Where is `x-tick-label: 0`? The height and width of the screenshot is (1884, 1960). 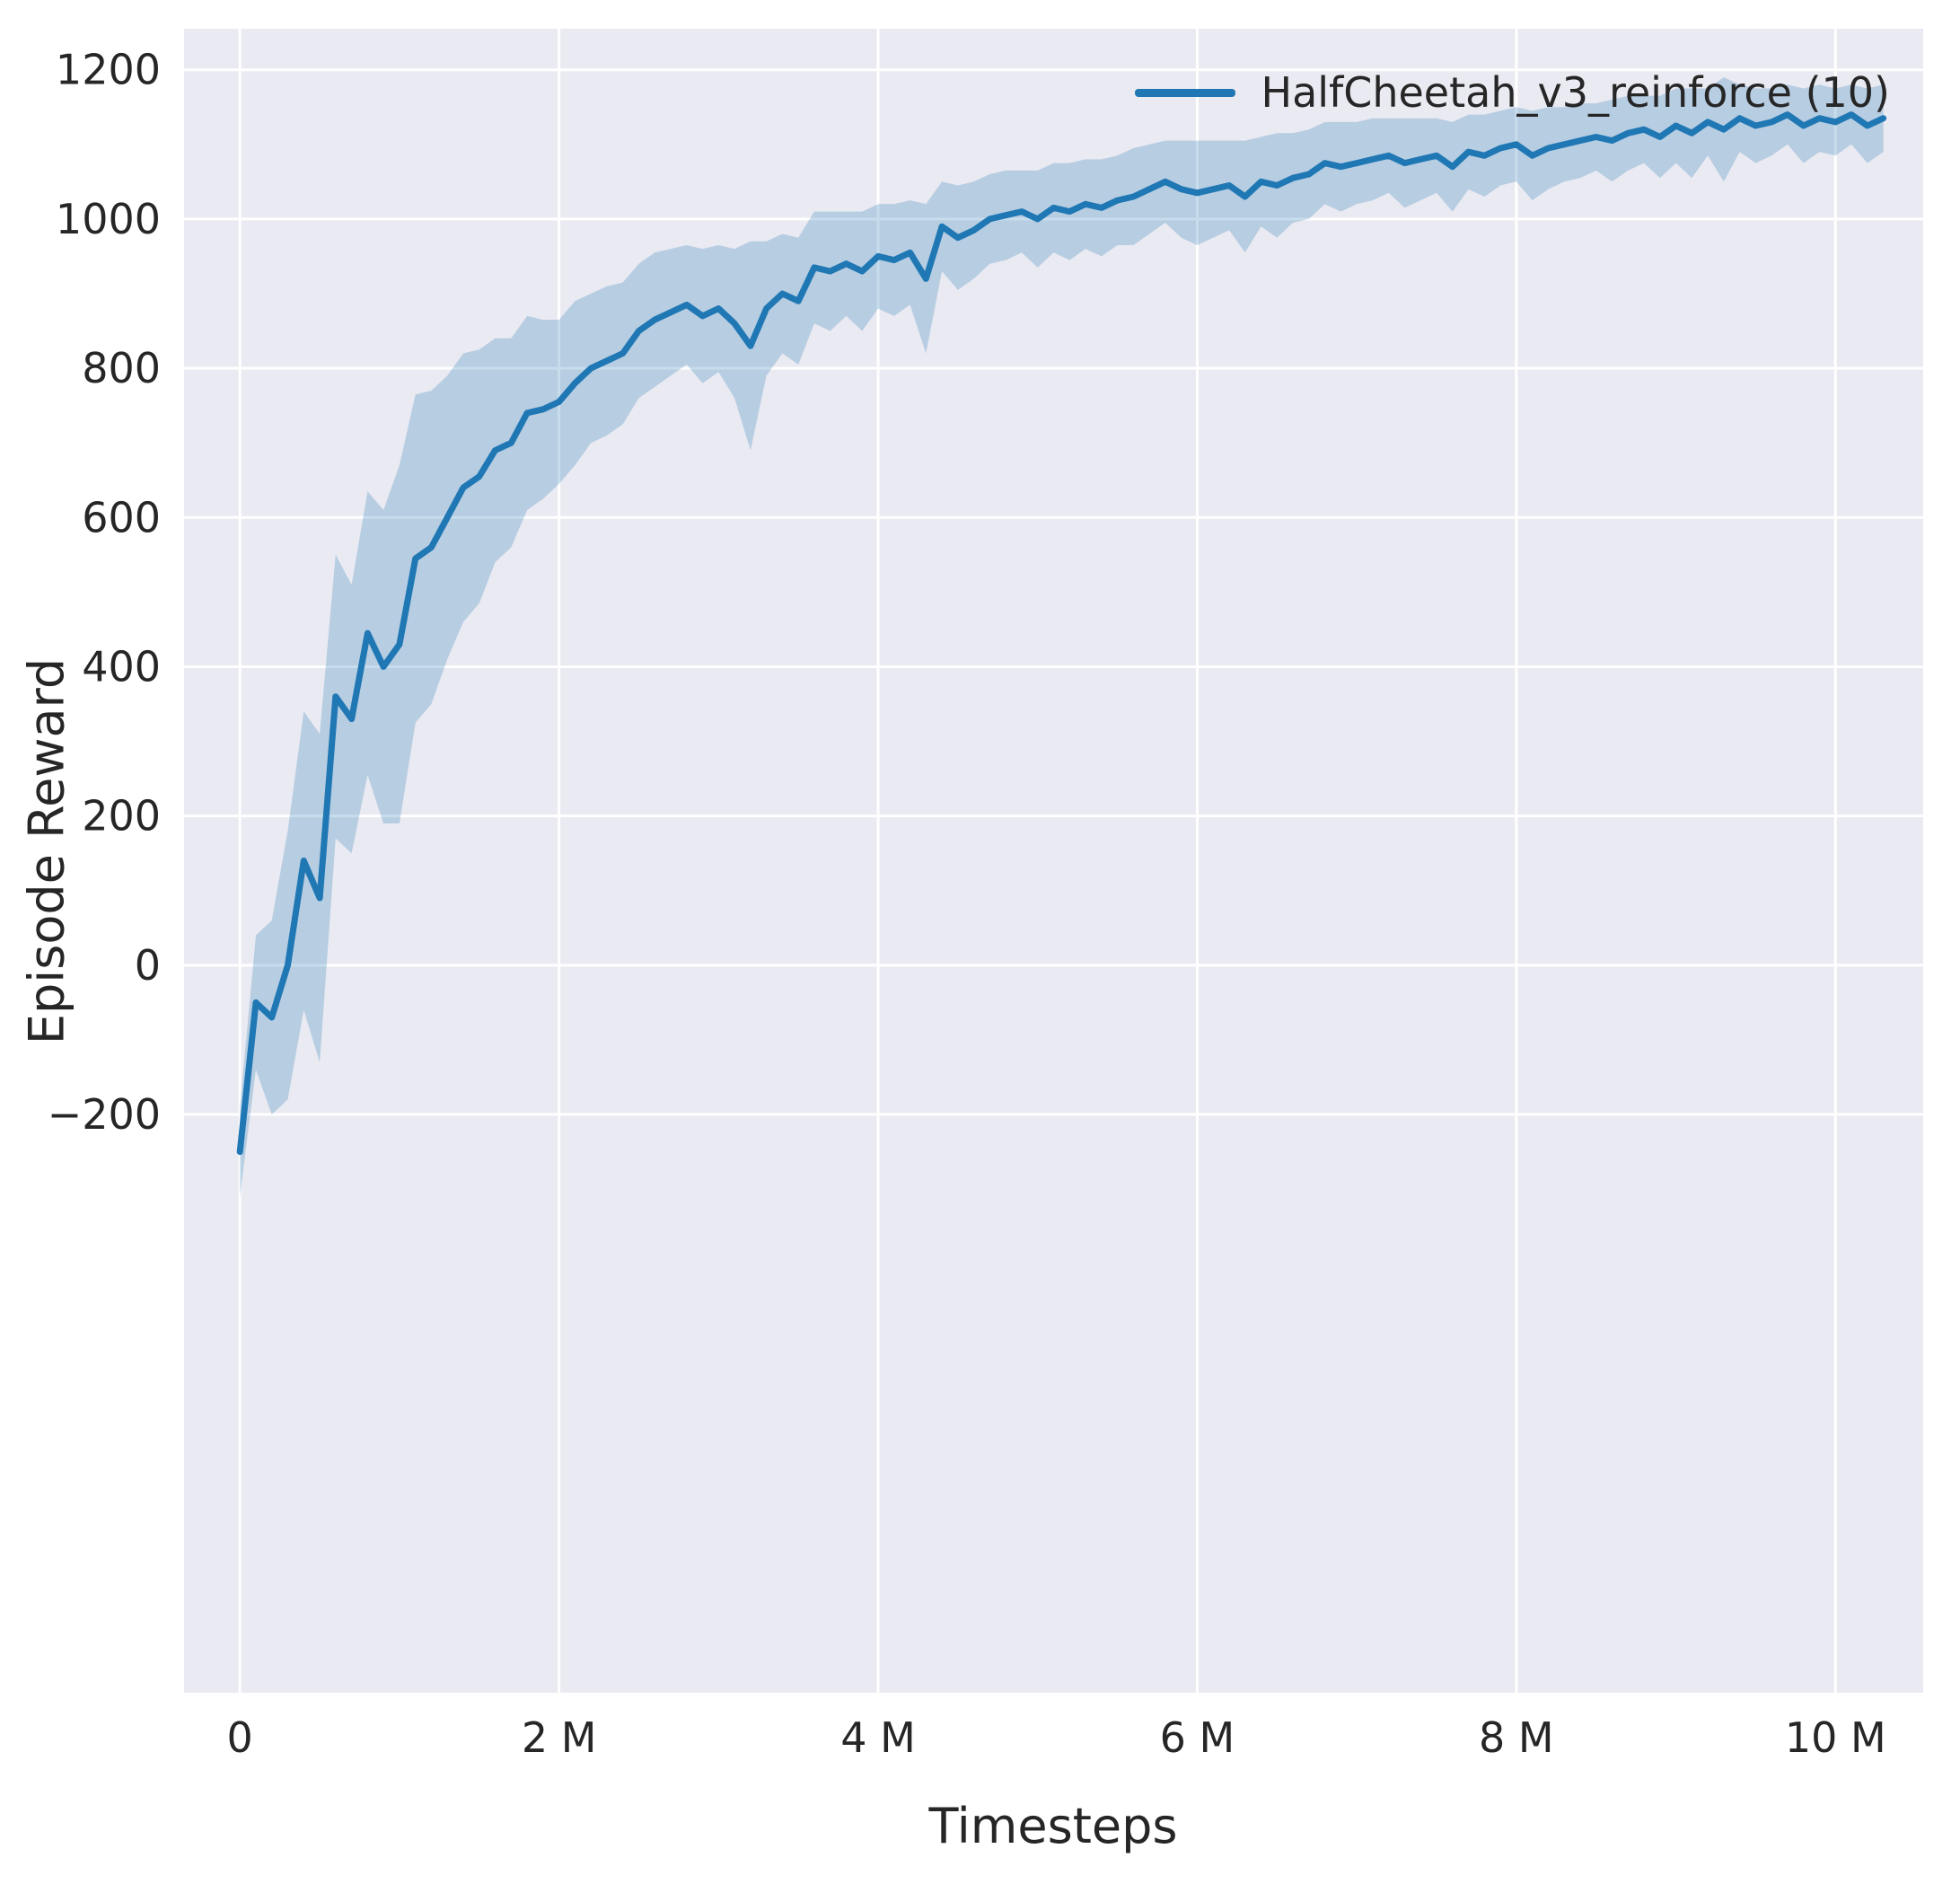
x-tick-label: 0 is located at coordinates (240, 1737).